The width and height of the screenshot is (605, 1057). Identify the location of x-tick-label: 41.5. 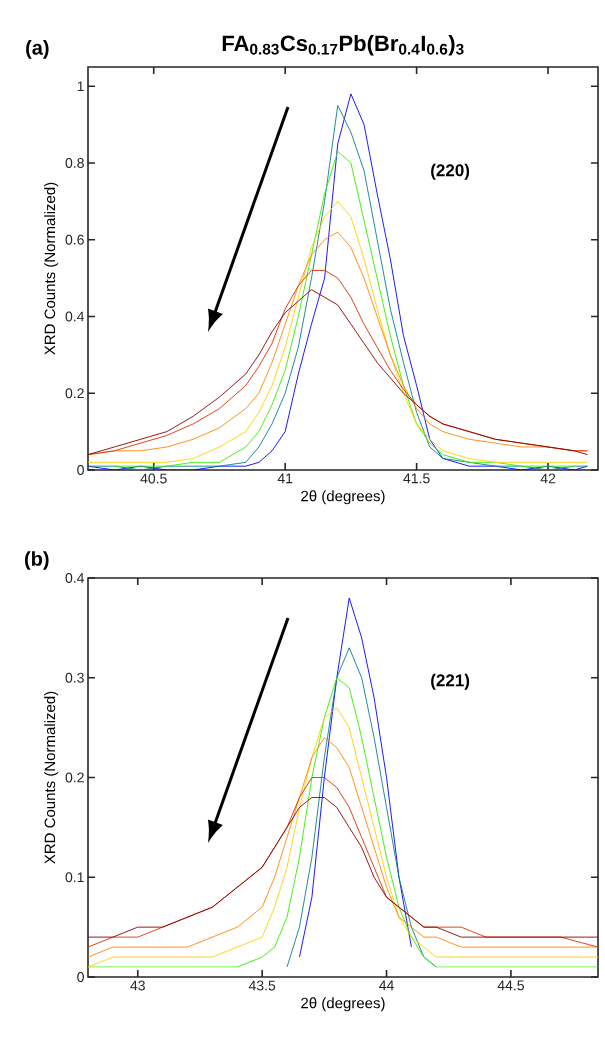
(416, 478).